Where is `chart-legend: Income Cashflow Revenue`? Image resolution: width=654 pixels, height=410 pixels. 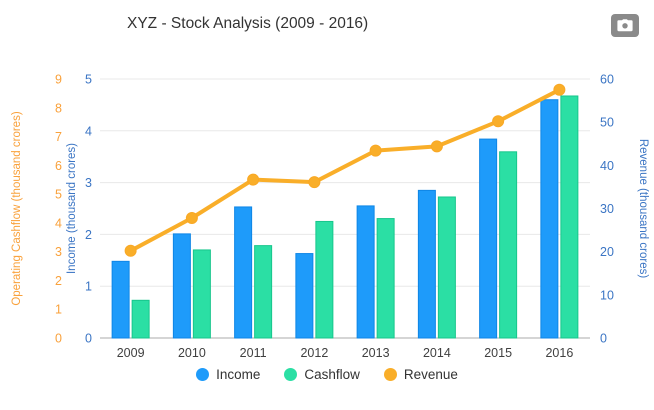 chart-legend: Income Cashflow Revenue is located at coordinates (327, 374).